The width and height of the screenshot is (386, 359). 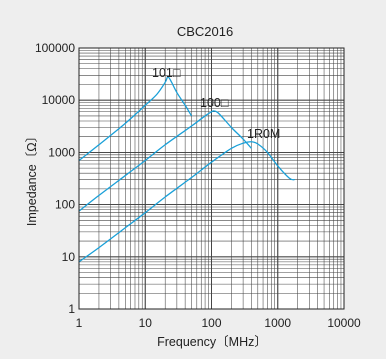 I want to click on y-tick-label: 1, so click(x=71, y=309).